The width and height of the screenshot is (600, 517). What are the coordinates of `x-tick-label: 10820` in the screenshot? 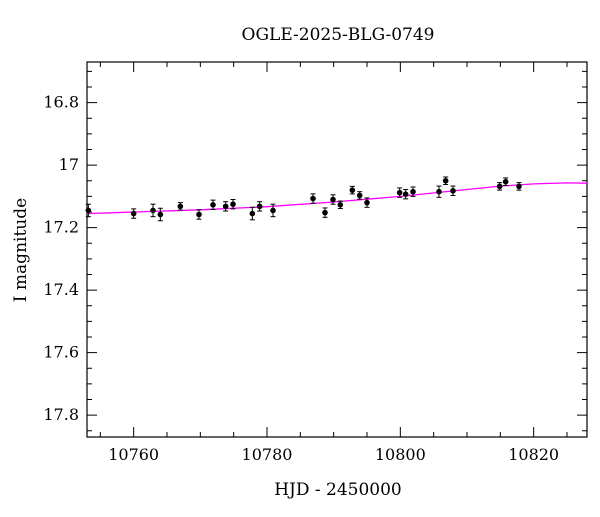 It's located at (533, 454).